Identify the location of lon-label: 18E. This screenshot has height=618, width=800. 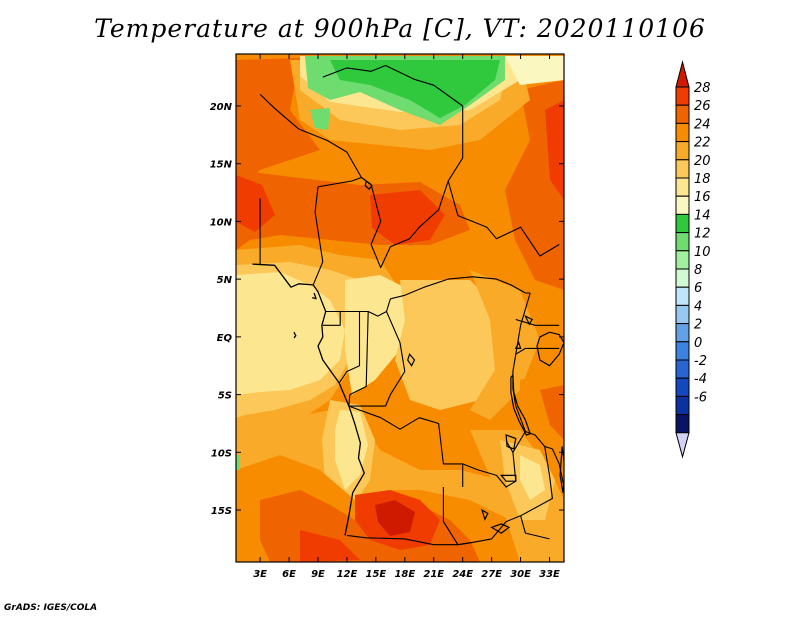
(404, 574).